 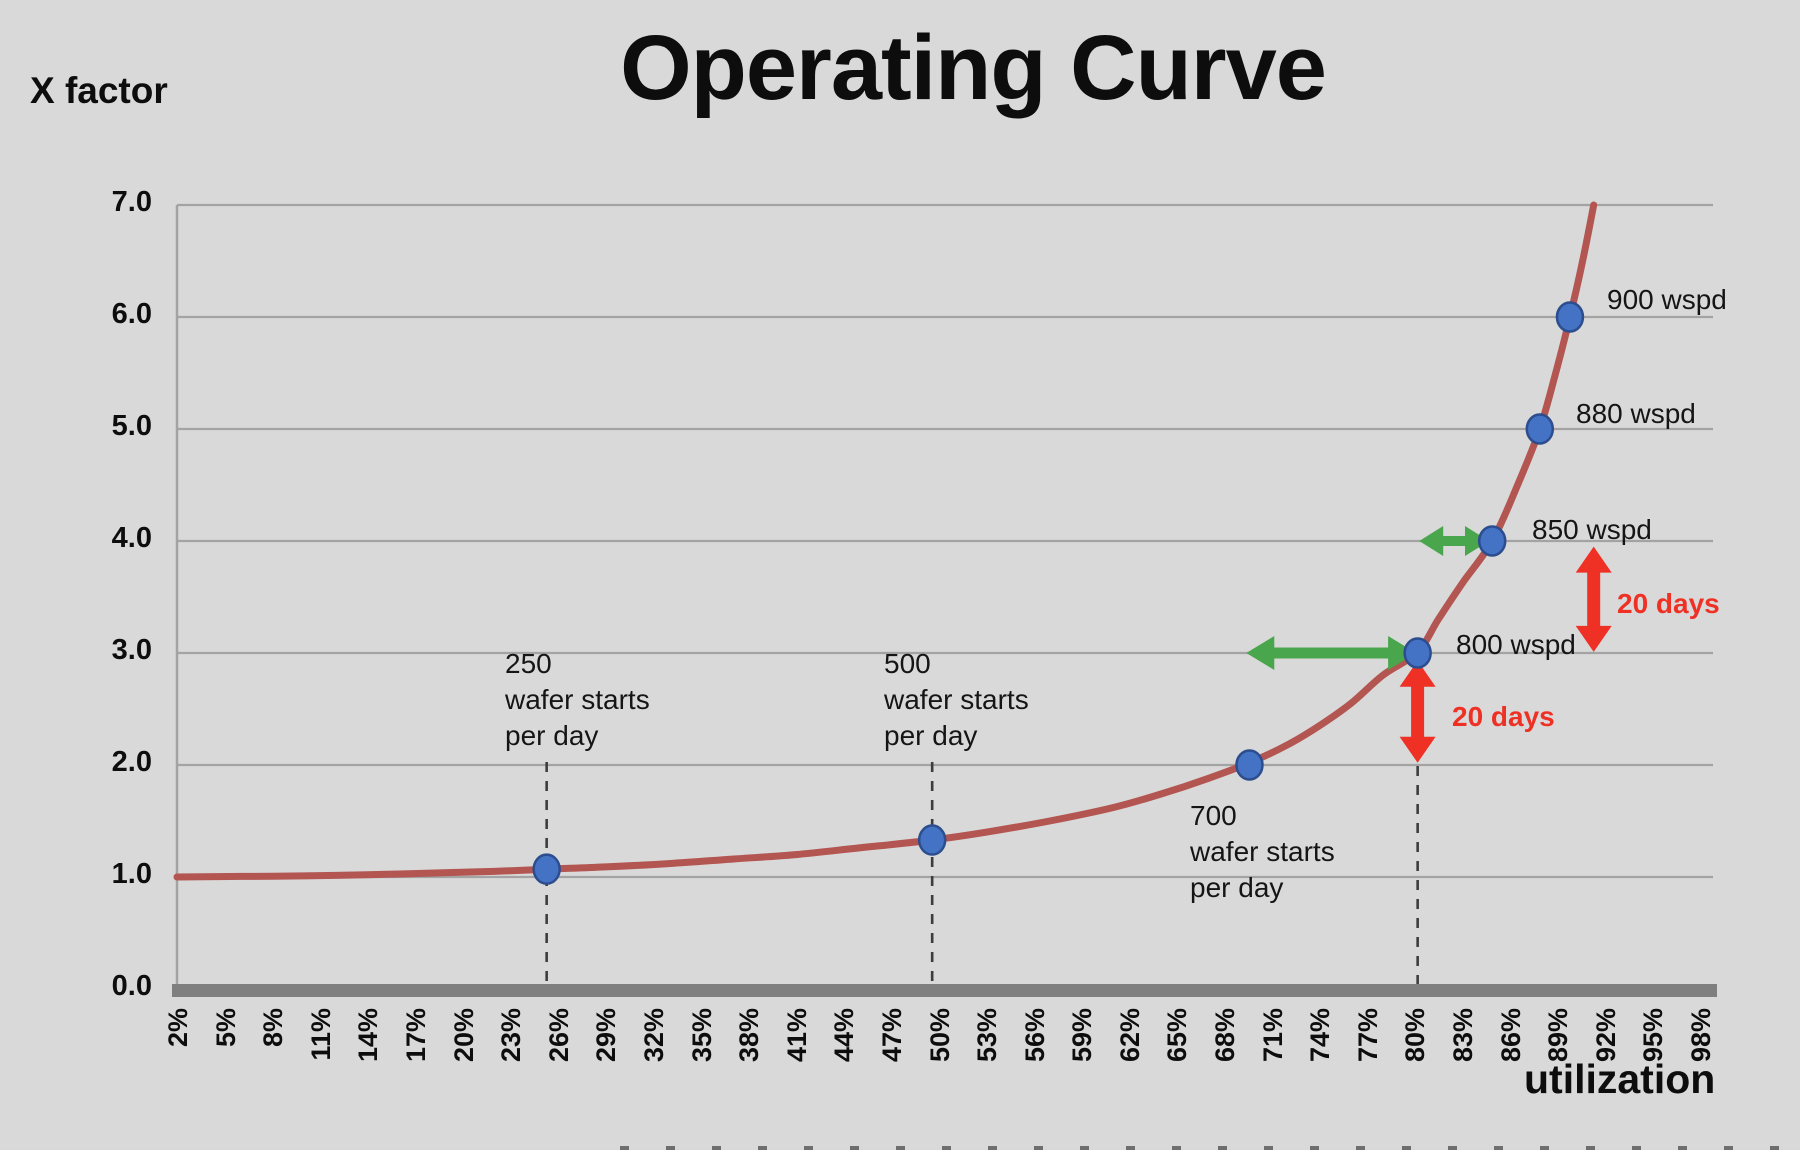 What do you see at coordinates (1225, 1035) in the screenshot?
I see `x-tick-label: 68%` at bounding box center [1225, 1035].